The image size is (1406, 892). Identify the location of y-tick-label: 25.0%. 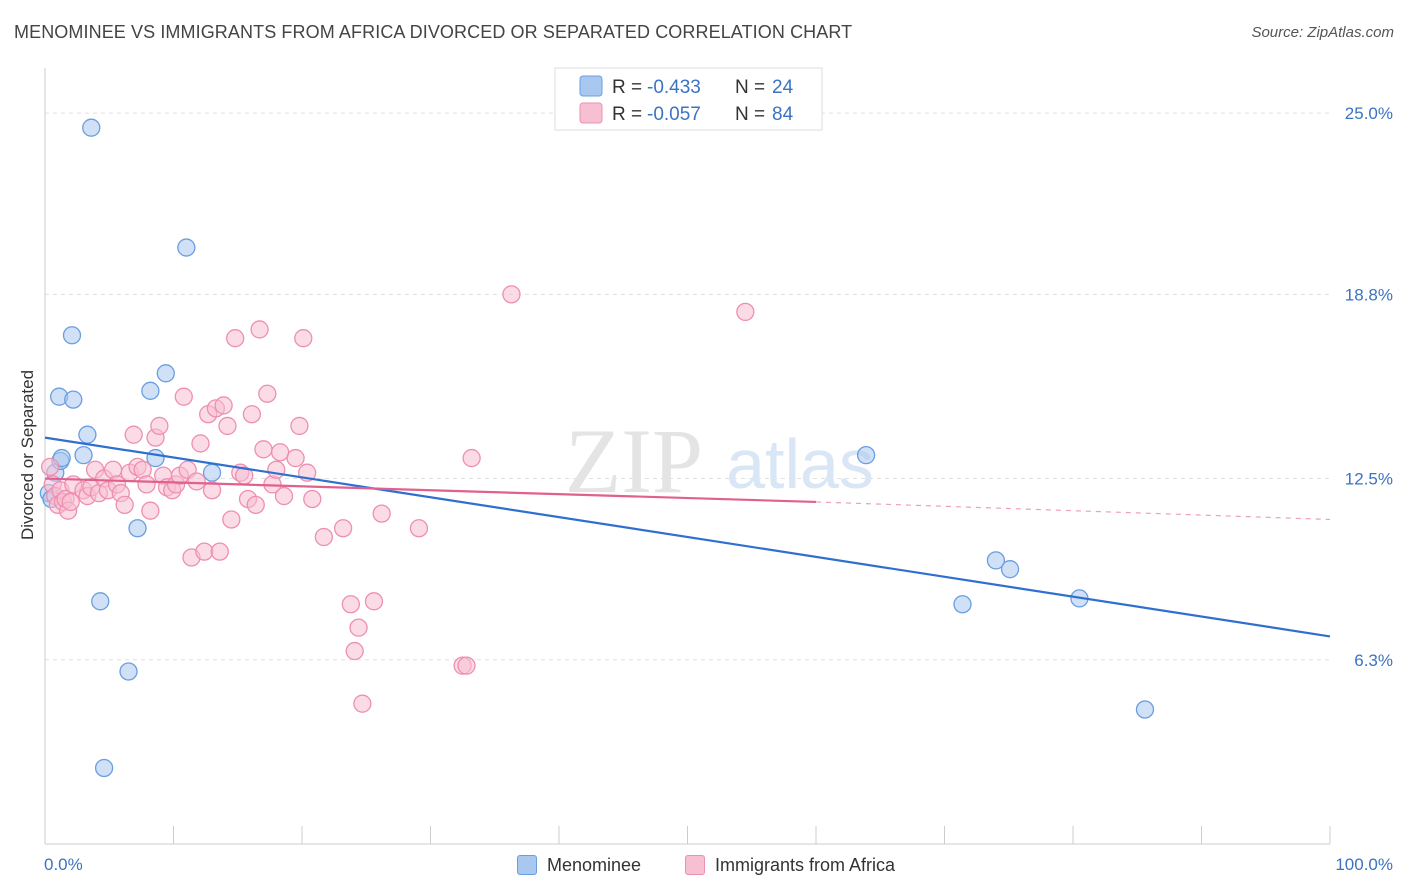
(1369, 113).